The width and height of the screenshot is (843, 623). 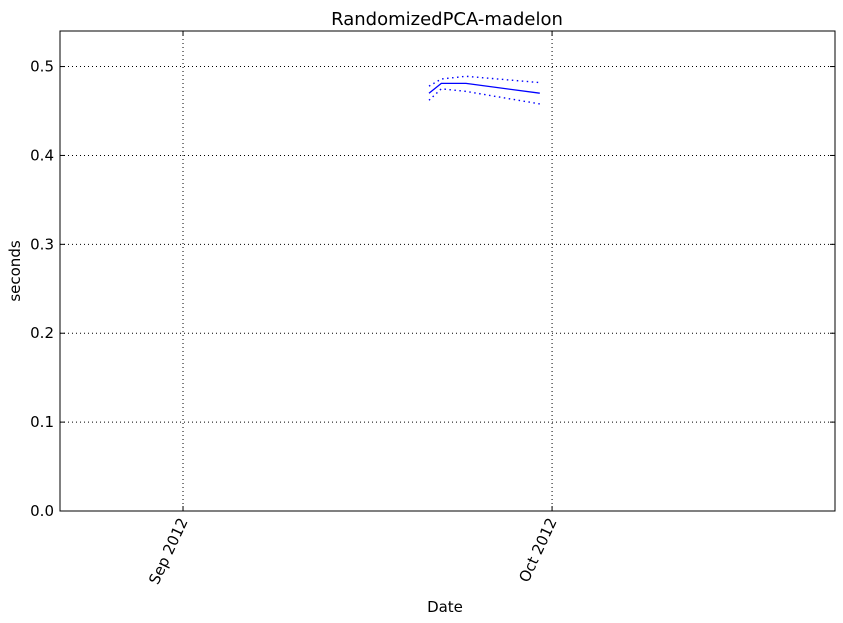 What do you see at coordinates (42, 333) in the screenshot?
I see `y-tick-label: 0.2` at bounding box center [42, 333].